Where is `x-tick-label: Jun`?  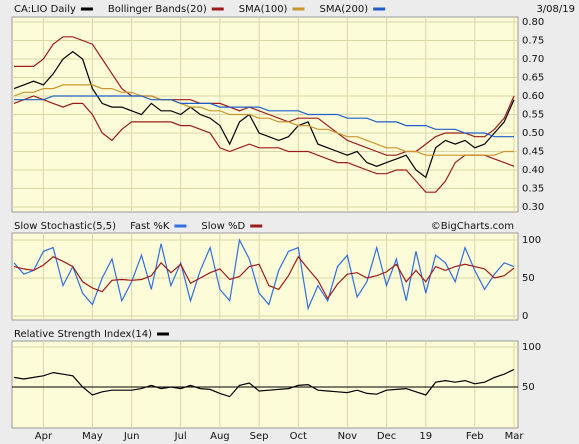 x-tick-label: Jun is located at coordinates (131, 436).